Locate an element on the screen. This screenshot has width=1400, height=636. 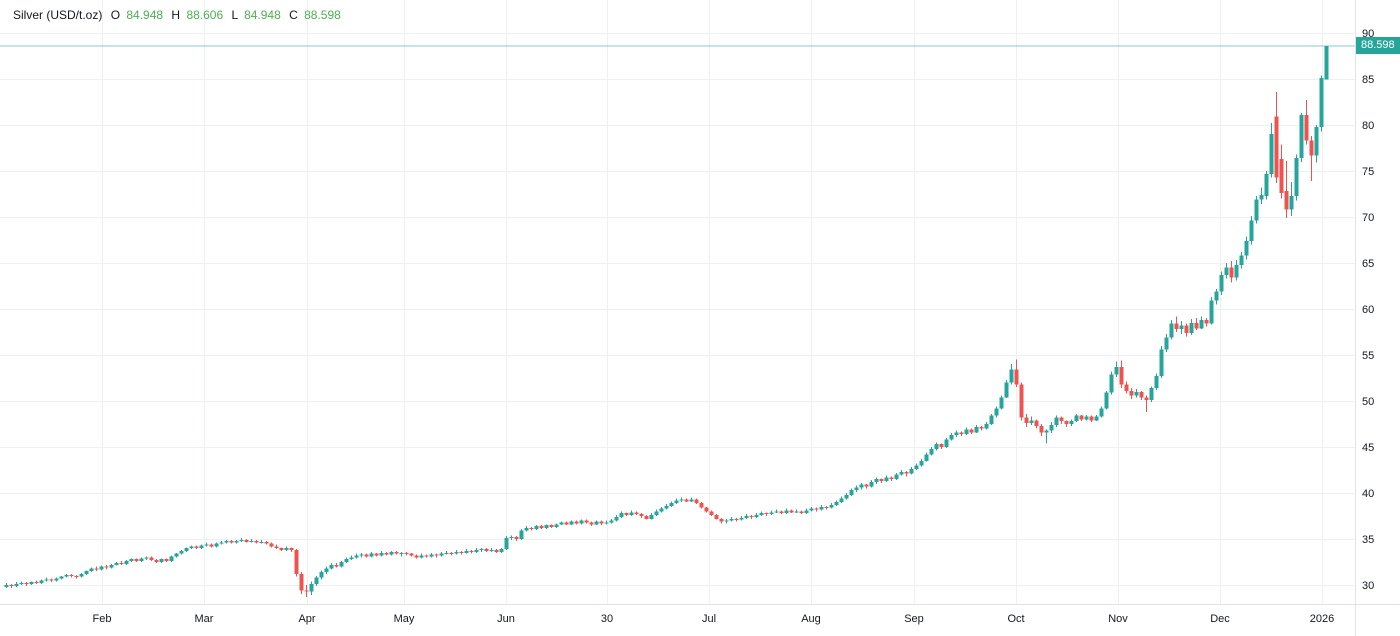
close-value: 88.598 is located at coordinates (322, 15).